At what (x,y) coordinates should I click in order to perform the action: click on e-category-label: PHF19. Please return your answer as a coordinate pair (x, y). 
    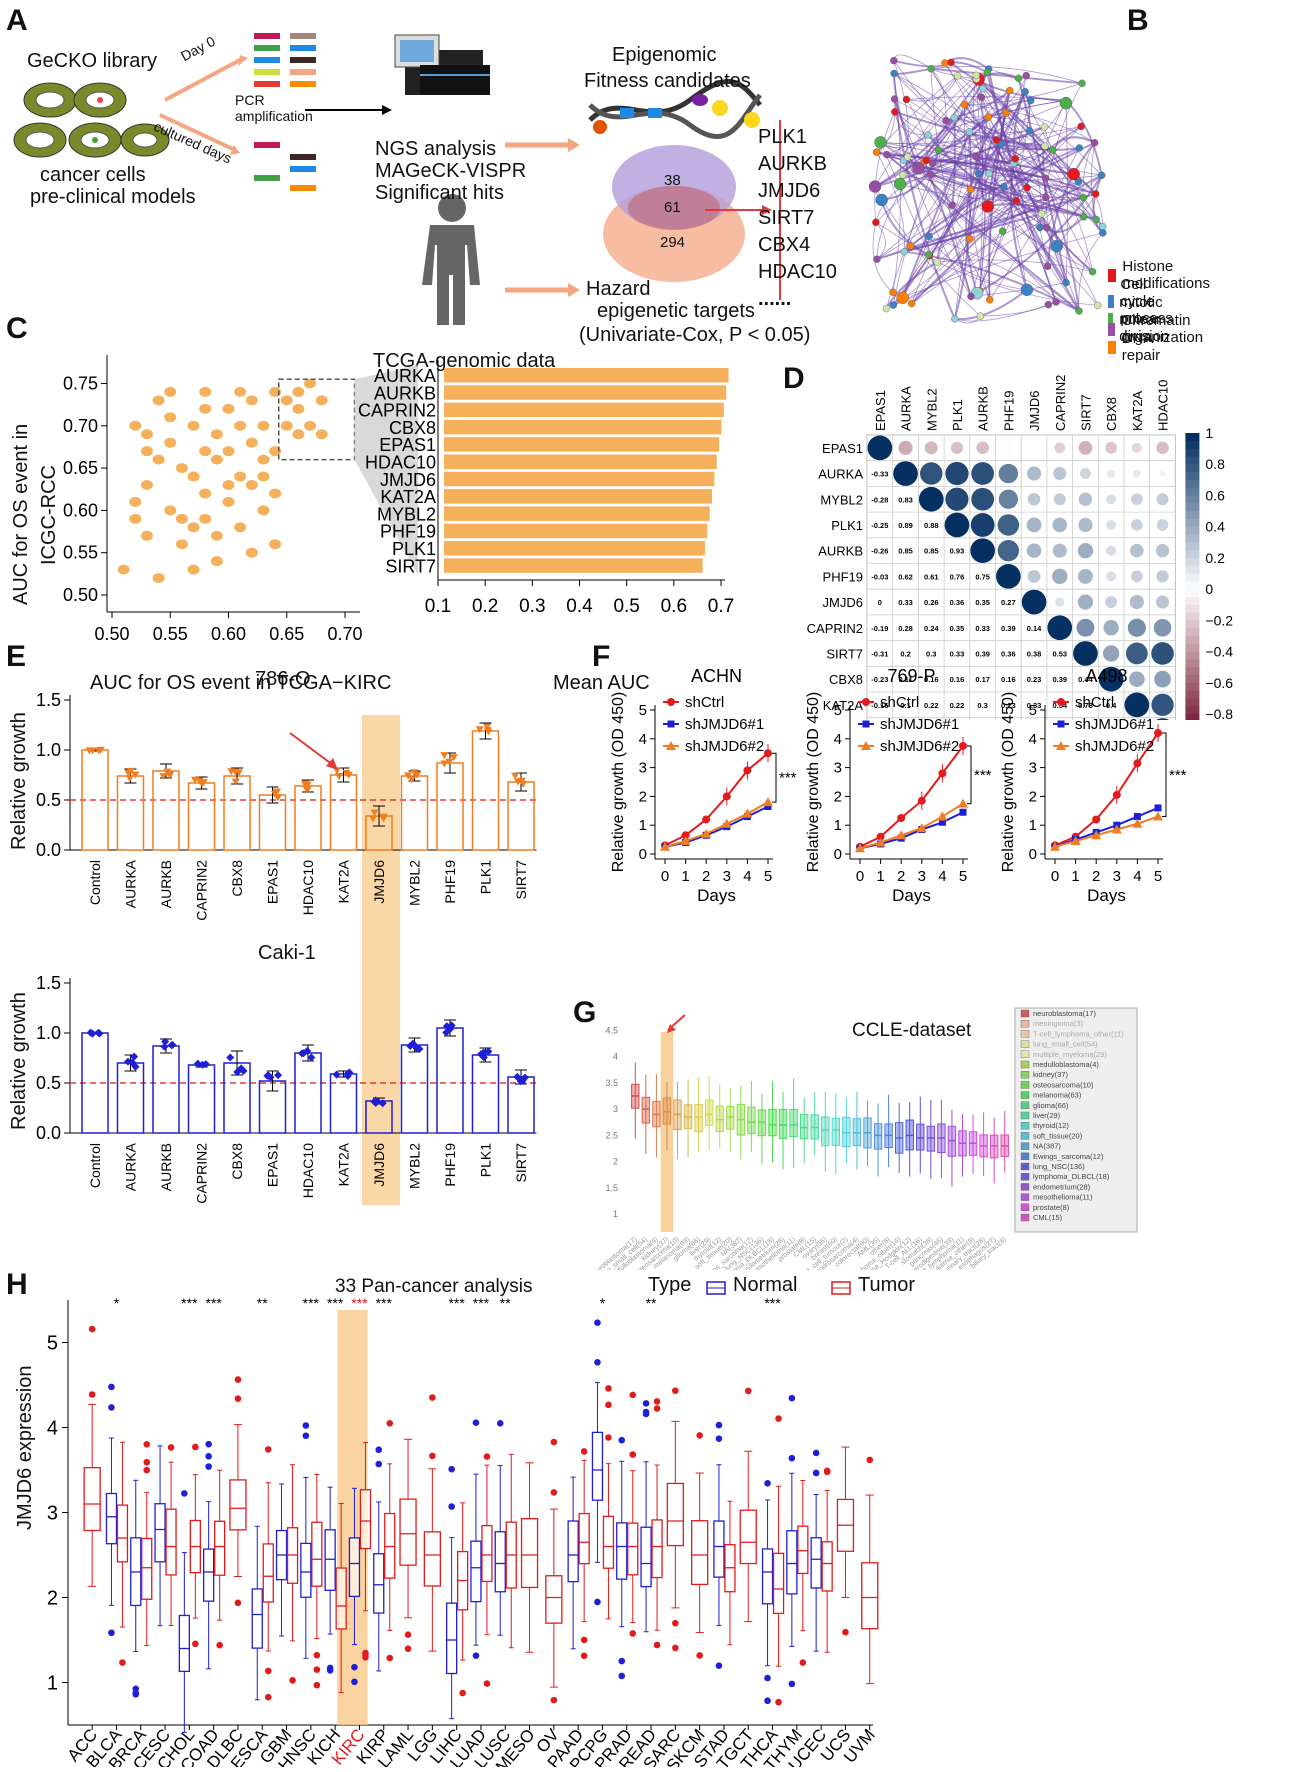
    Looking at the image, I should click on (450, 1165).